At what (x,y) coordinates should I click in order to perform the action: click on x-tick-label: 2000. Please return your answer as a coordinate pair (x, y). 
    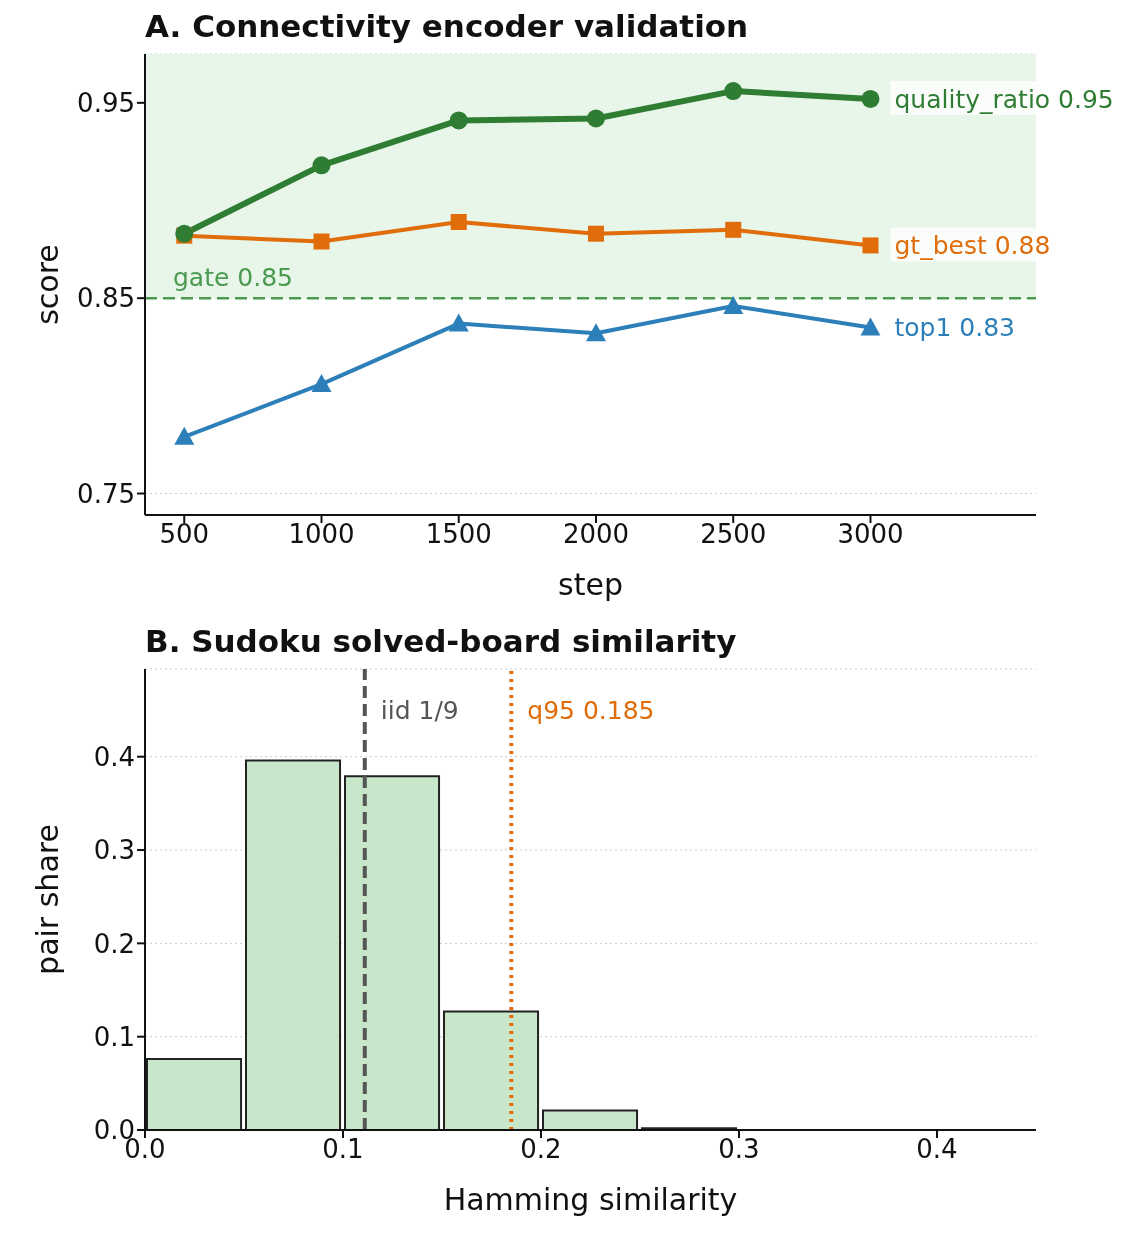
    Looking at the image, I should click on (596, 534).